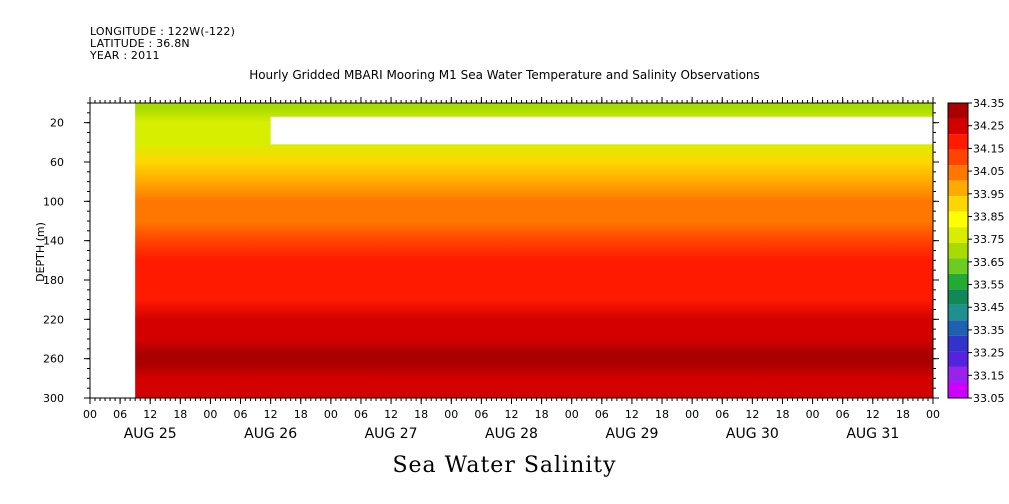 The image size is (1009, 504). Describe the element at coordinates (270, 434) in the screenshot. I see `day-label: AUG 26` at that location.